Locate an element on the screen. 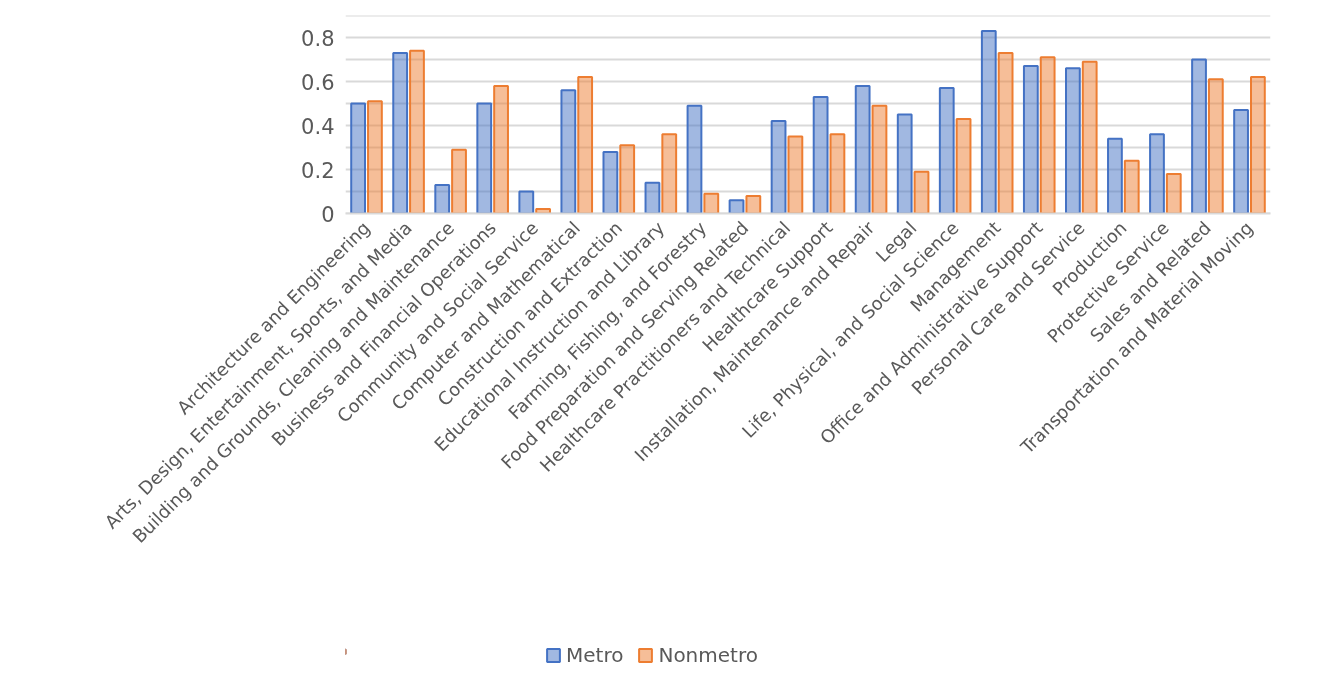  y-tick-label: 0.2 is located at coordinates (318, 170).